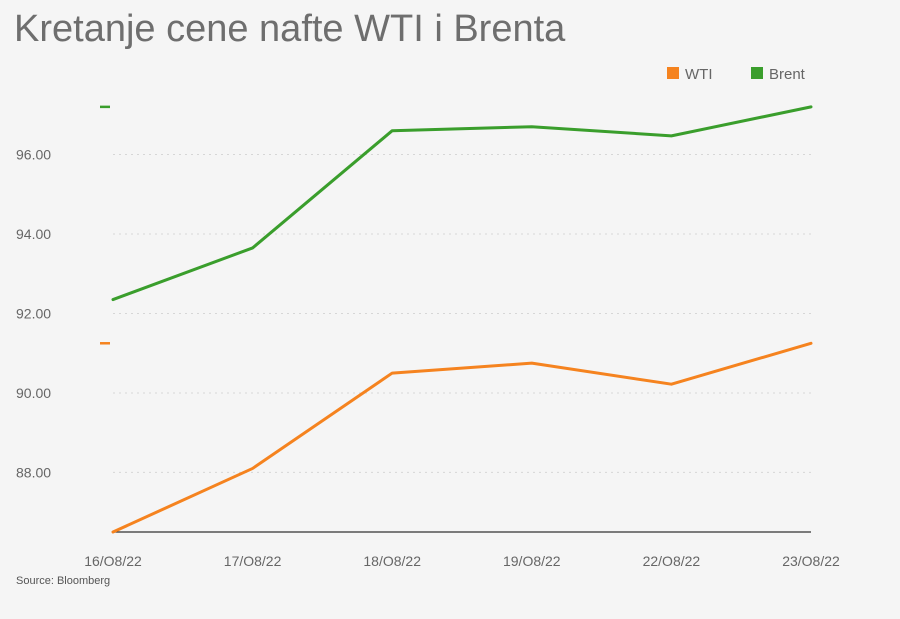 The height and width of the screenshot is (619, 900). I want to click on y-tick-label: 90.00, so click(33, 393).